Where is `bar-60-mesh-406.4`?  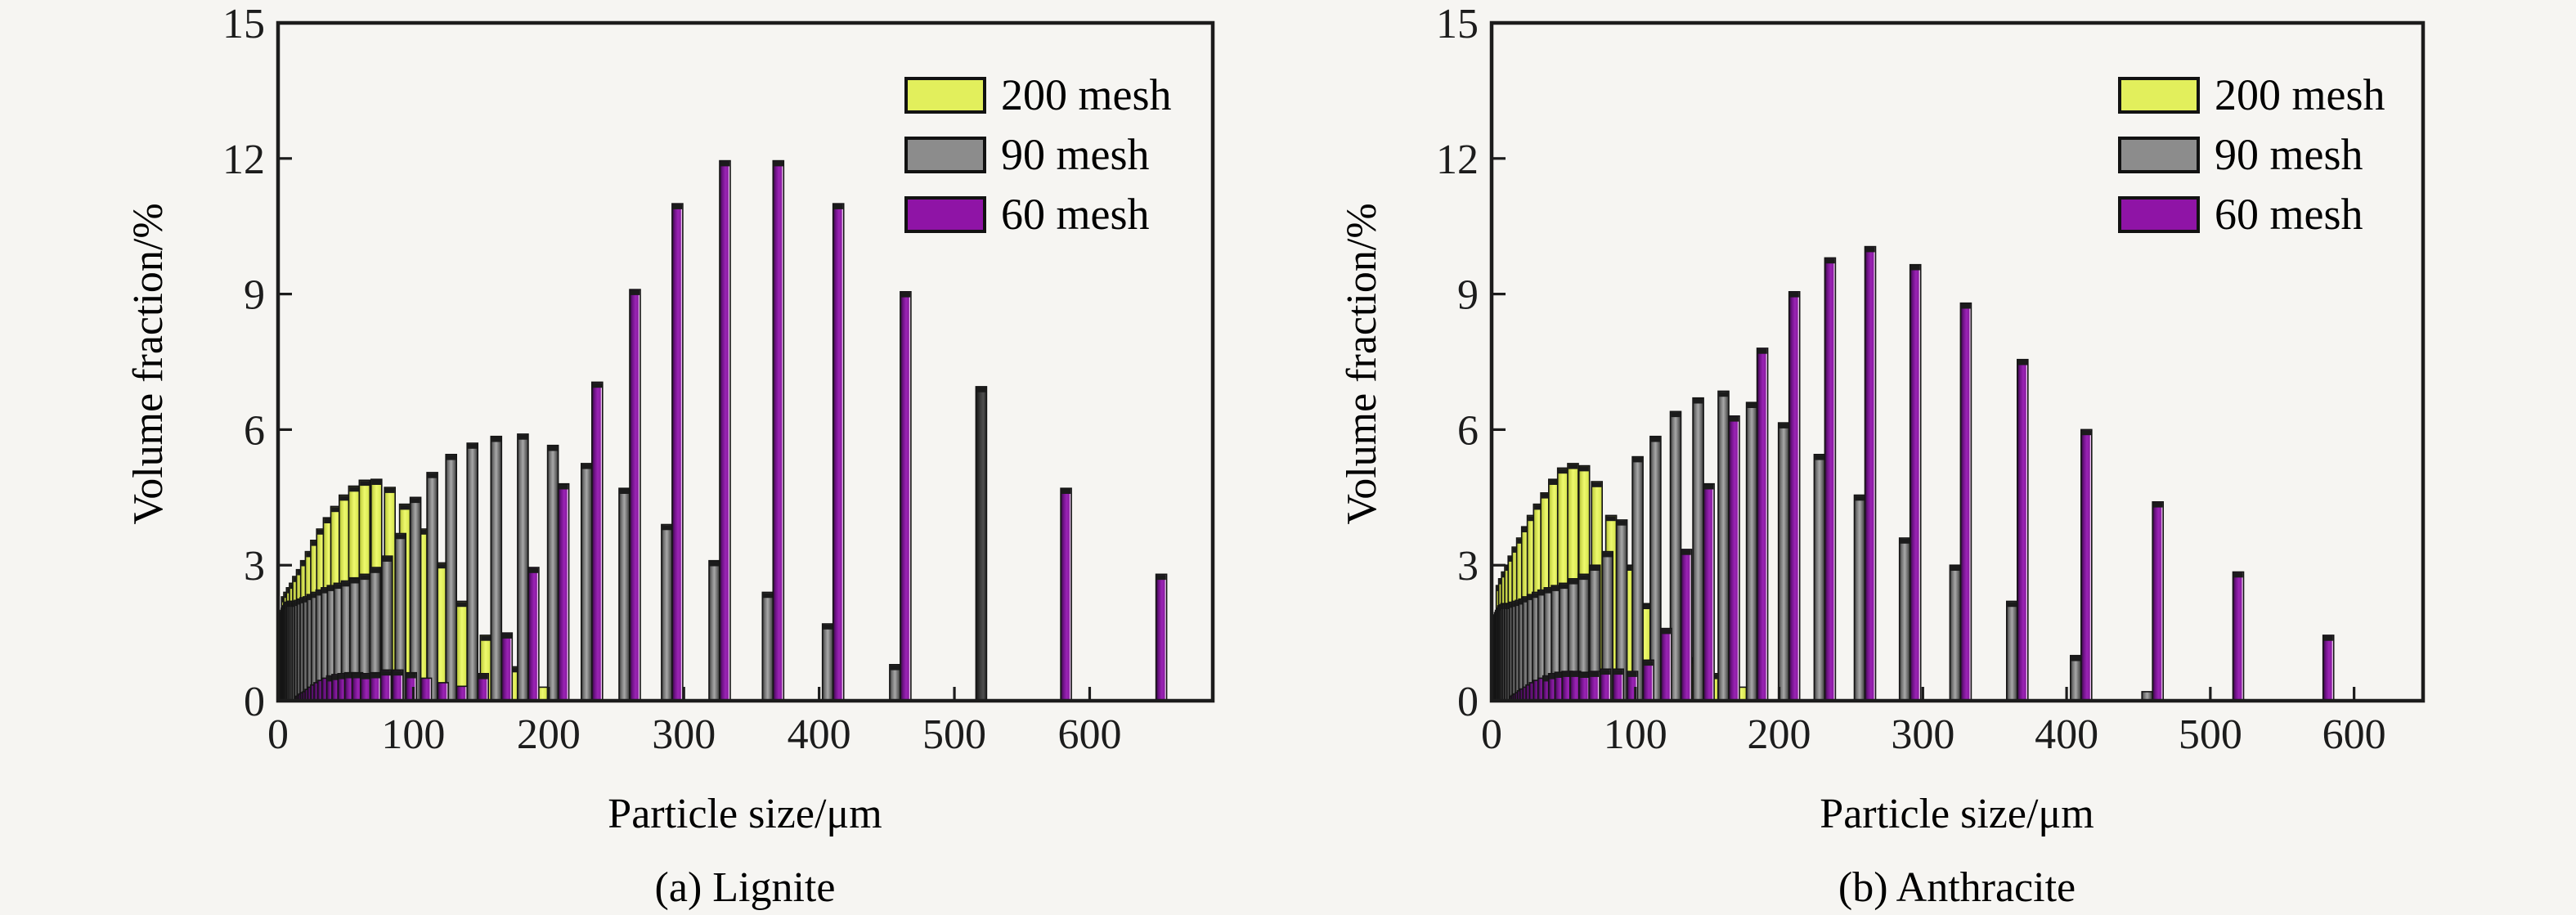
bar-60-mesh-406.4 is located at coordinates (2086, 564).